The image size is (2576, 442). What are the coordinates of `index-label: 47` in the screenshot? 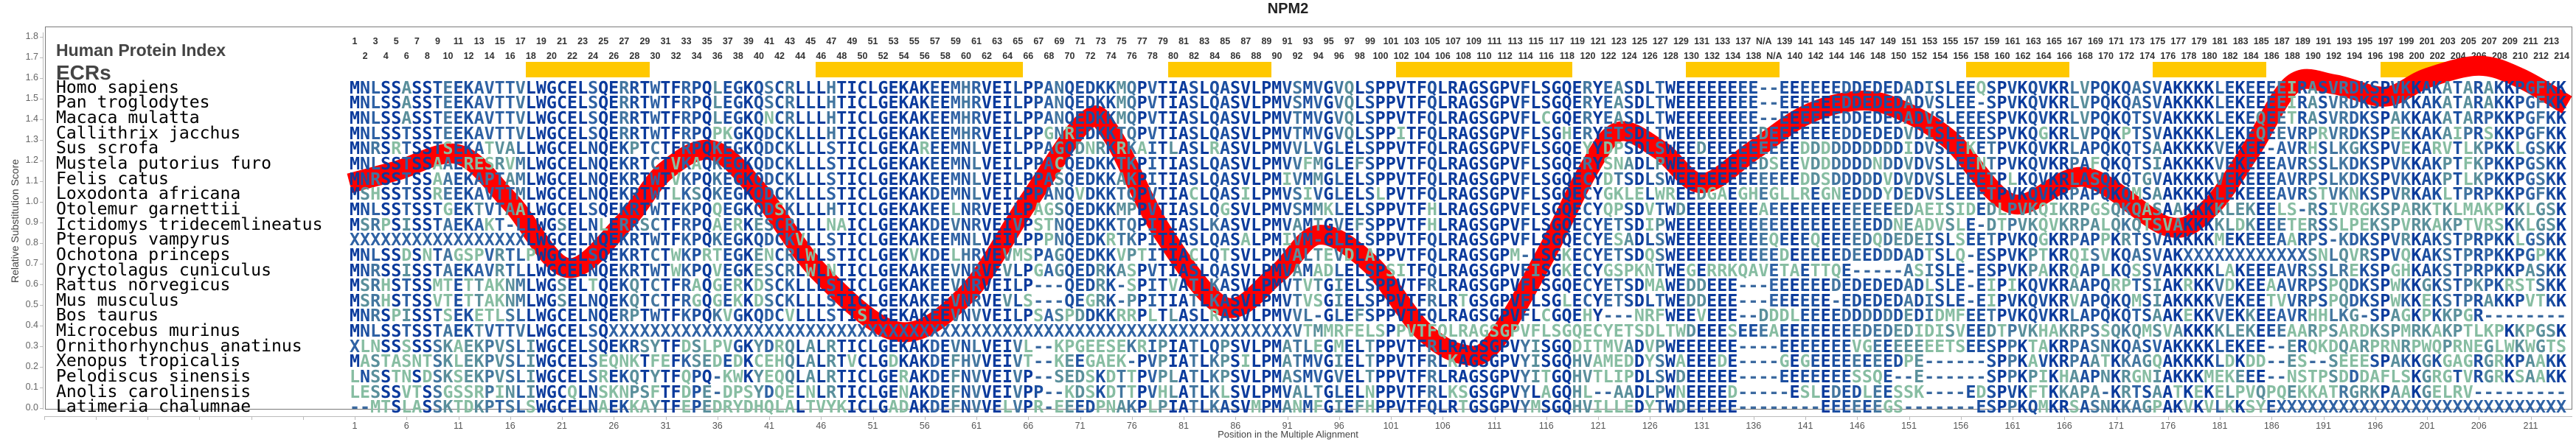 It's located at (831, 41).